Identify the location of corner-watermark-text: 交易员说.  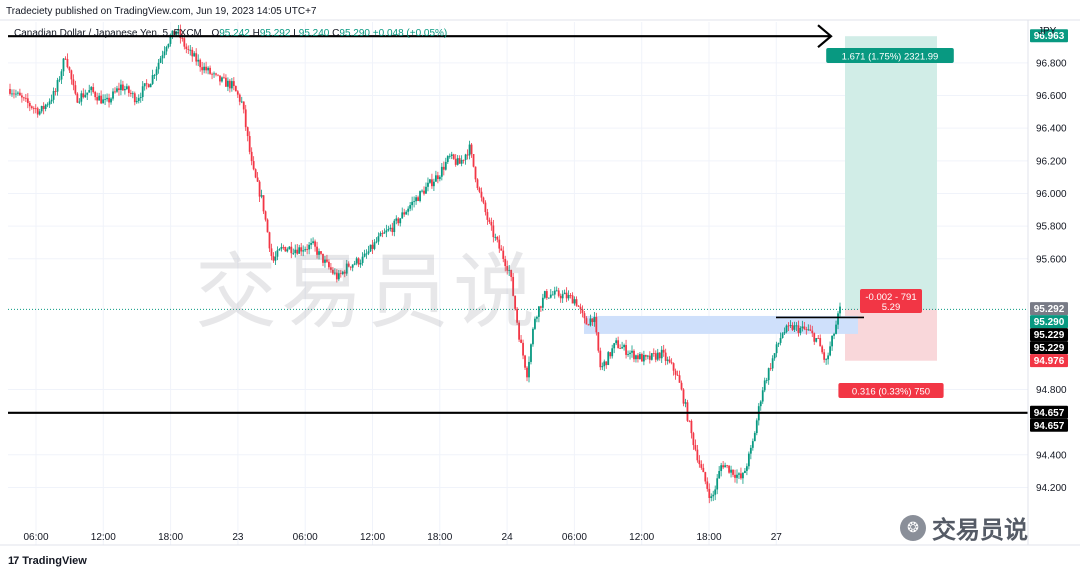
(980, 530).